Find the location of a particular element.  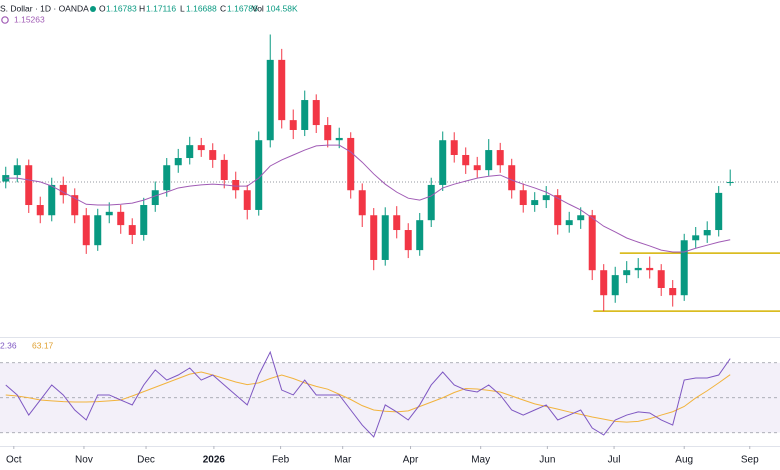

x-tick-label: Oct is located at coordinates (14, 460).